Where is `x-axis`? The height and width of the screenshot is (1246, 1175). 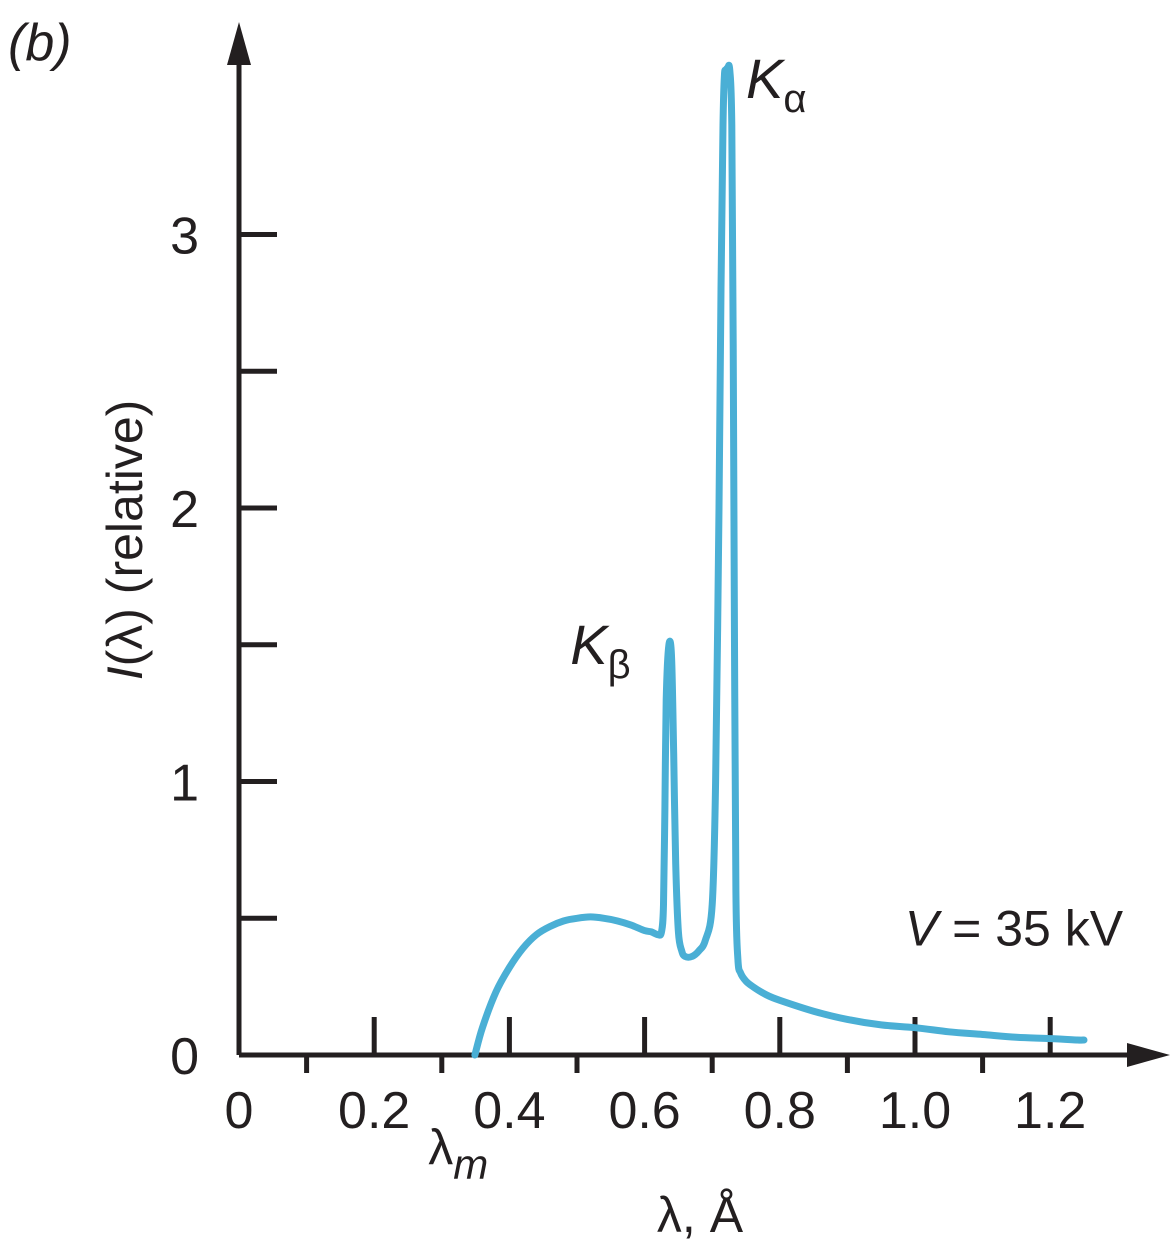 x-axis is located at coordinates (704, 1055).